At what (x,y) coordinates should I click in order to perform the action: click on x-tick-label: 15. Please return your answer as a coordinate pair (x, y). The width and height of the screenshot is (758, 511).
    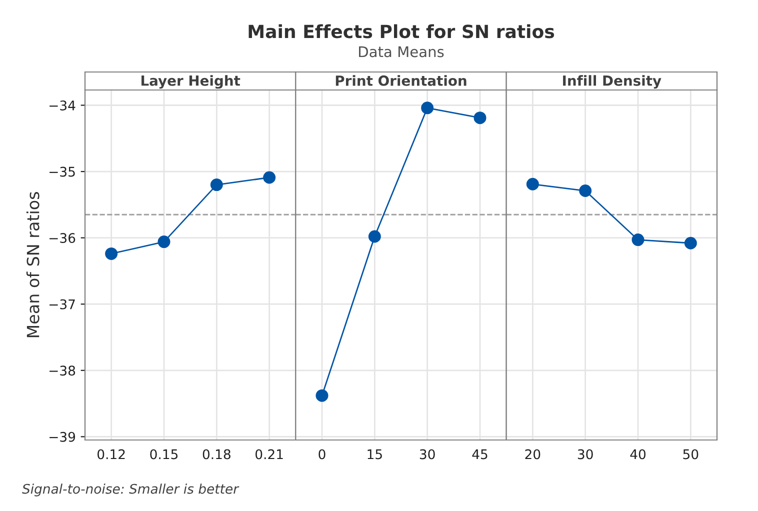
    Looking at the image, I should click on (375, 454).